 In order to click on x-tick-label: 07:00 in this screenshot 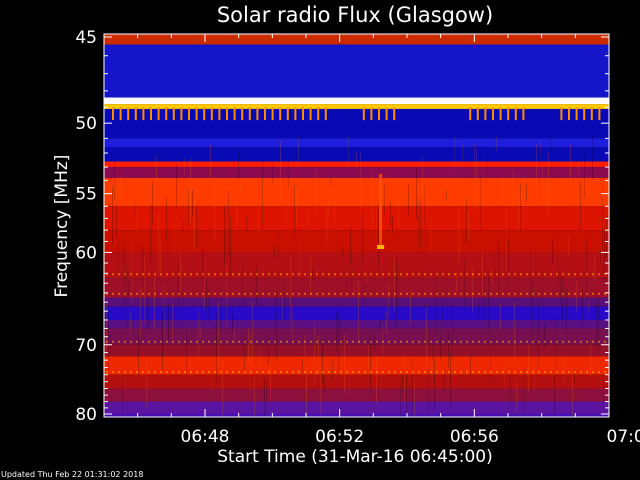, I will do `click(623, 437)`.